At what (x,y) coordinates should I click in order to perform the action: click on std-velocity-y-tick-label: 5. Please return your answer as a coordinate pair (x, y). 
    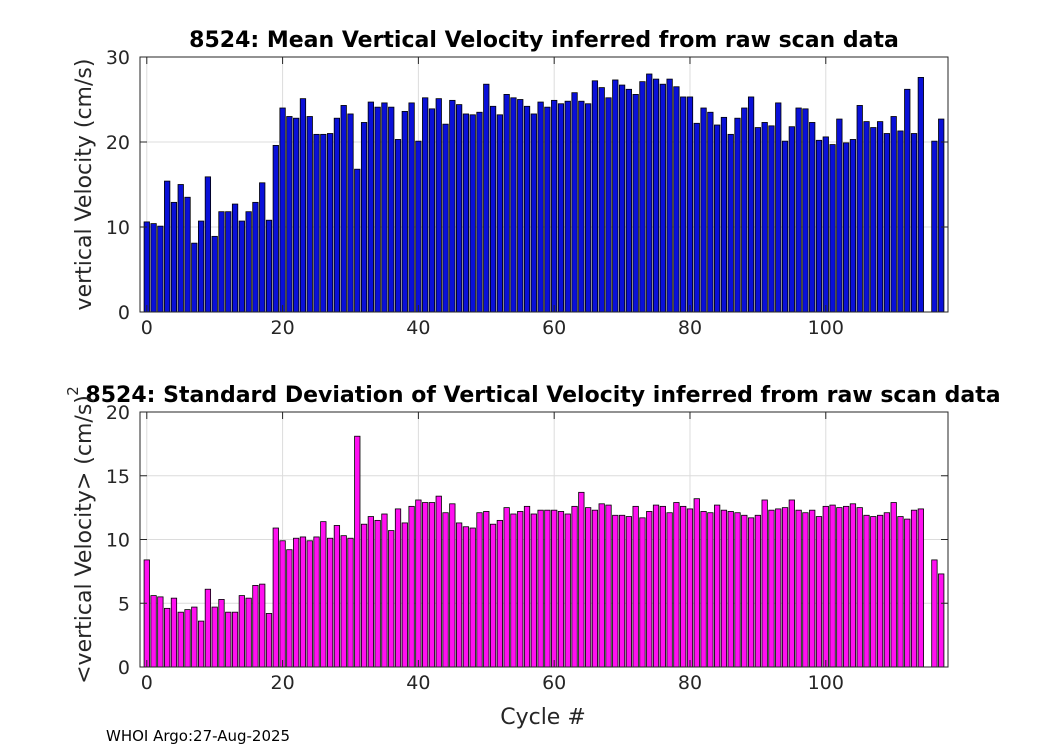
    Looking at the image, I should click on (124, 604).